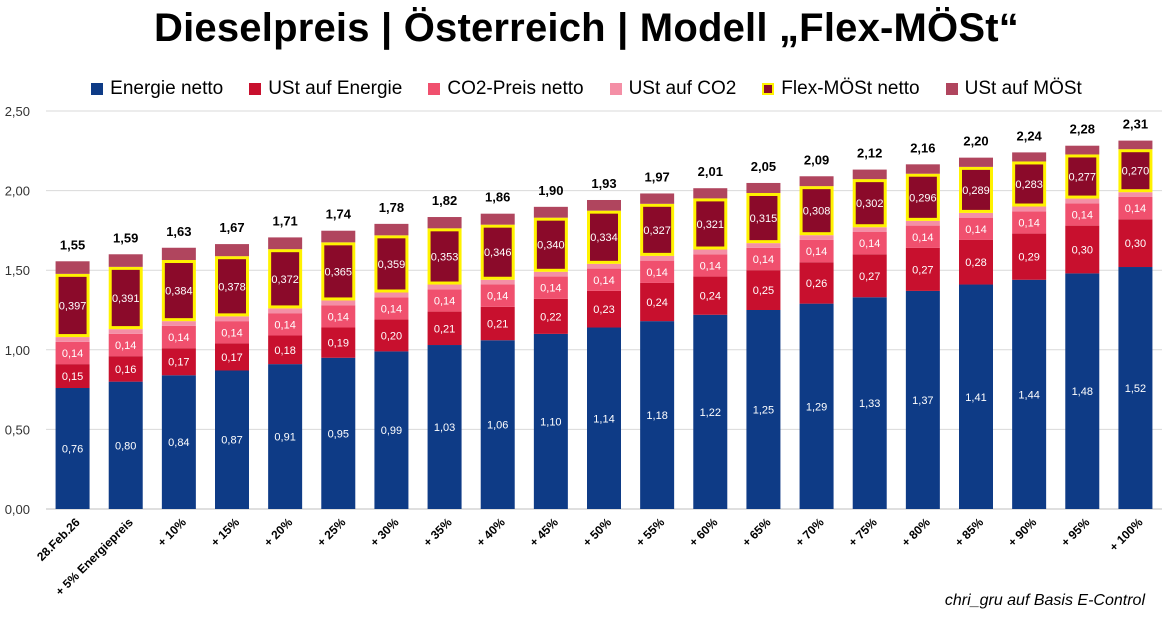 Image resolution: width=1173 pixels, height=624 pixels. What do you see at coordinates (1075, 532) in the screenshot?
I see `x-tick-label: + 95%` at bounding box center [1075, 532].